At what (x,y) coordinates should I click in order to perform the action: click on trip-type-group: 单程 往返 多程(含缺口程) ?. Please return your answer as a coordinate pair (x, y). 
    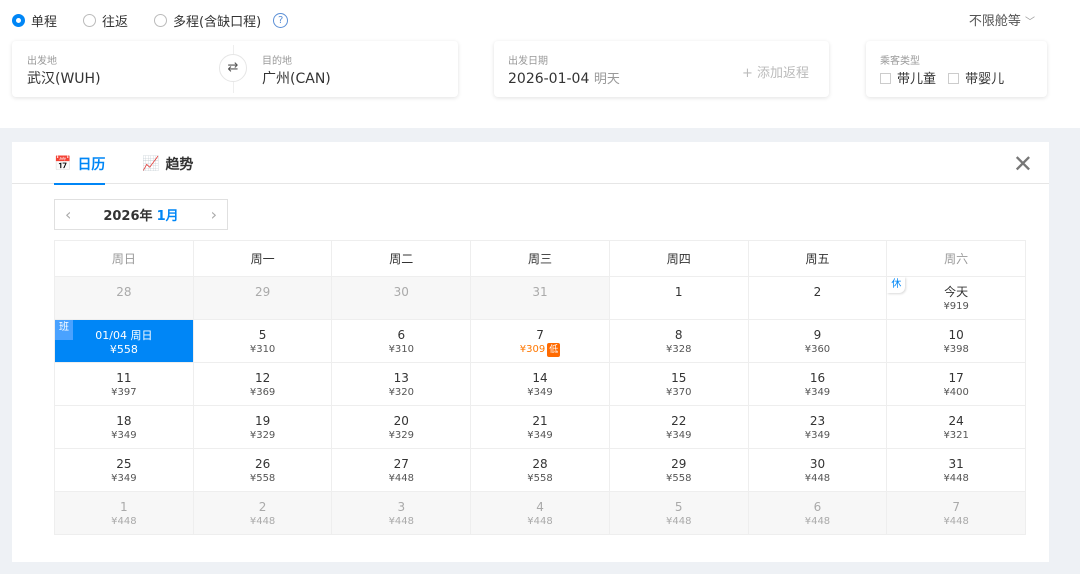
    Looking at the image, I should click on (150, 20).